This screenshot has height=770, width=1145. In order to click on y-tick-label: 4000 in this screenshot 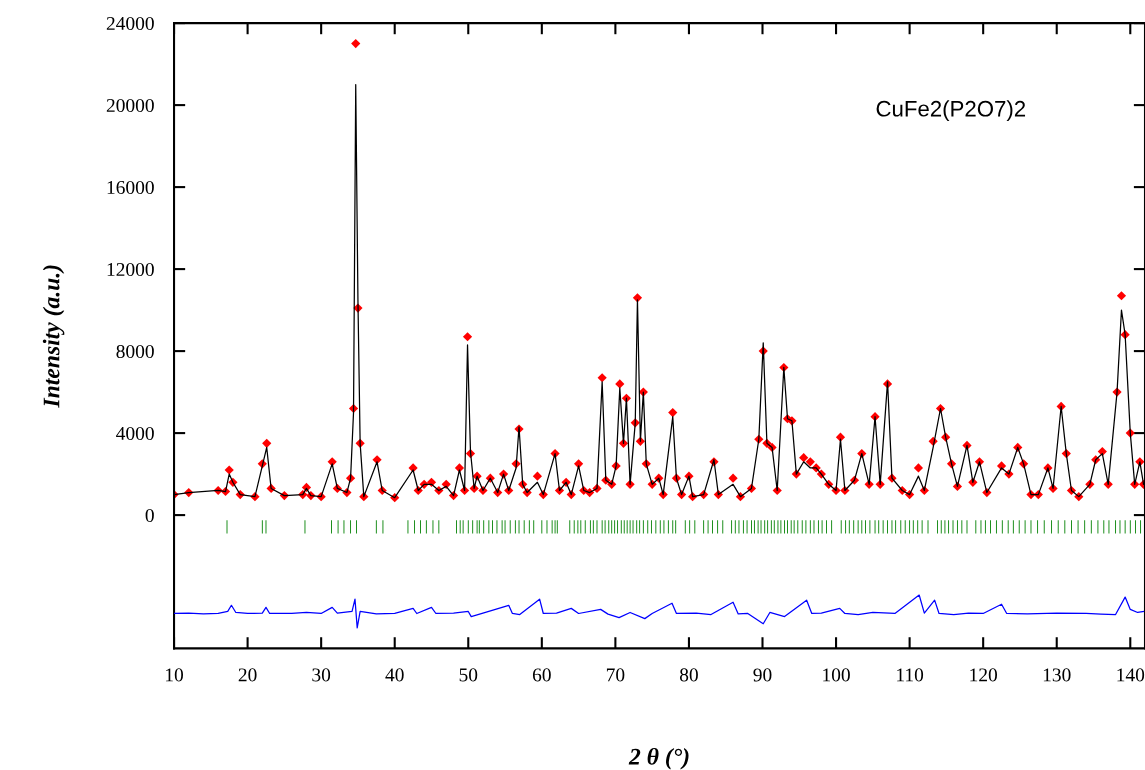, I will do `click(135, 433)`.